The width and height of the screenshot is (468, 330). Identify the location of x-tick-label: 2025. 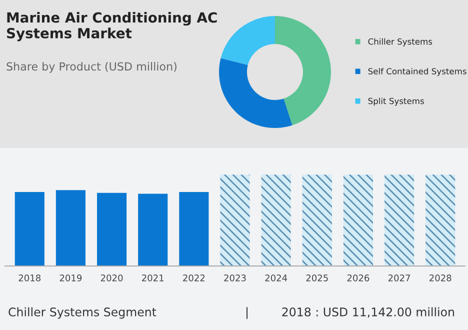
(317, 278).